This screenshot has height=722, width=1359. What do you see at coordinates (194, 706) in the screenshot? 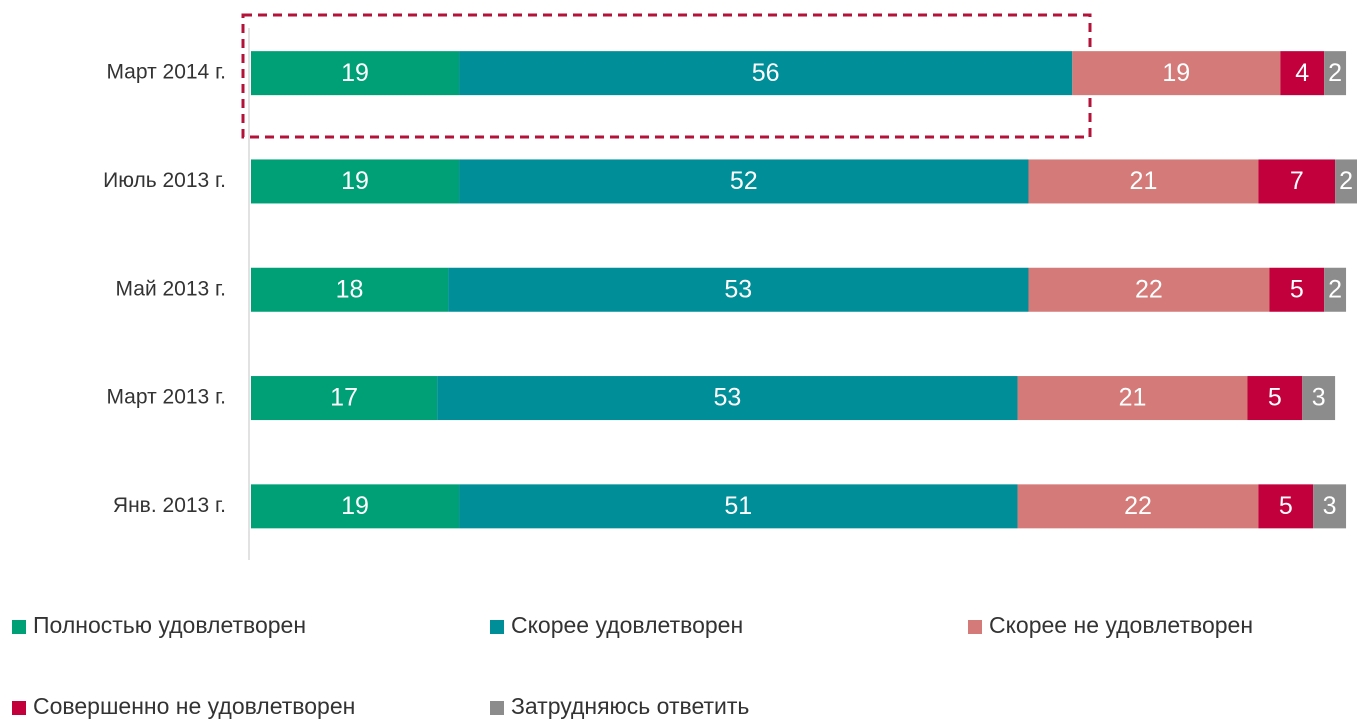
I see `legend-label: Совершенно не удовлетворен` at bounding box center [194, 706].